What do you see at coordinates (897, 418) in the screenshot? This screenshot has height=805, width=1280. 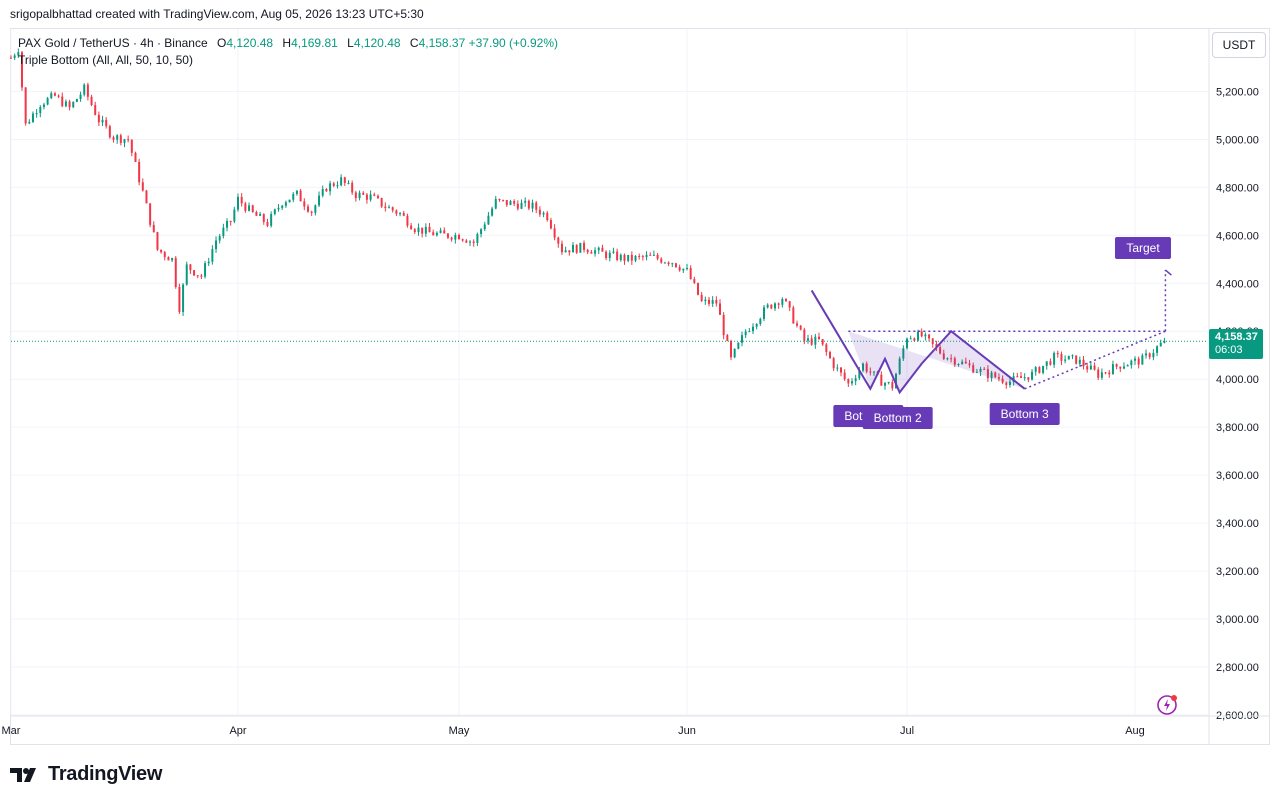 I see `bottom-2-label-box` at bounding box center [897, 418].